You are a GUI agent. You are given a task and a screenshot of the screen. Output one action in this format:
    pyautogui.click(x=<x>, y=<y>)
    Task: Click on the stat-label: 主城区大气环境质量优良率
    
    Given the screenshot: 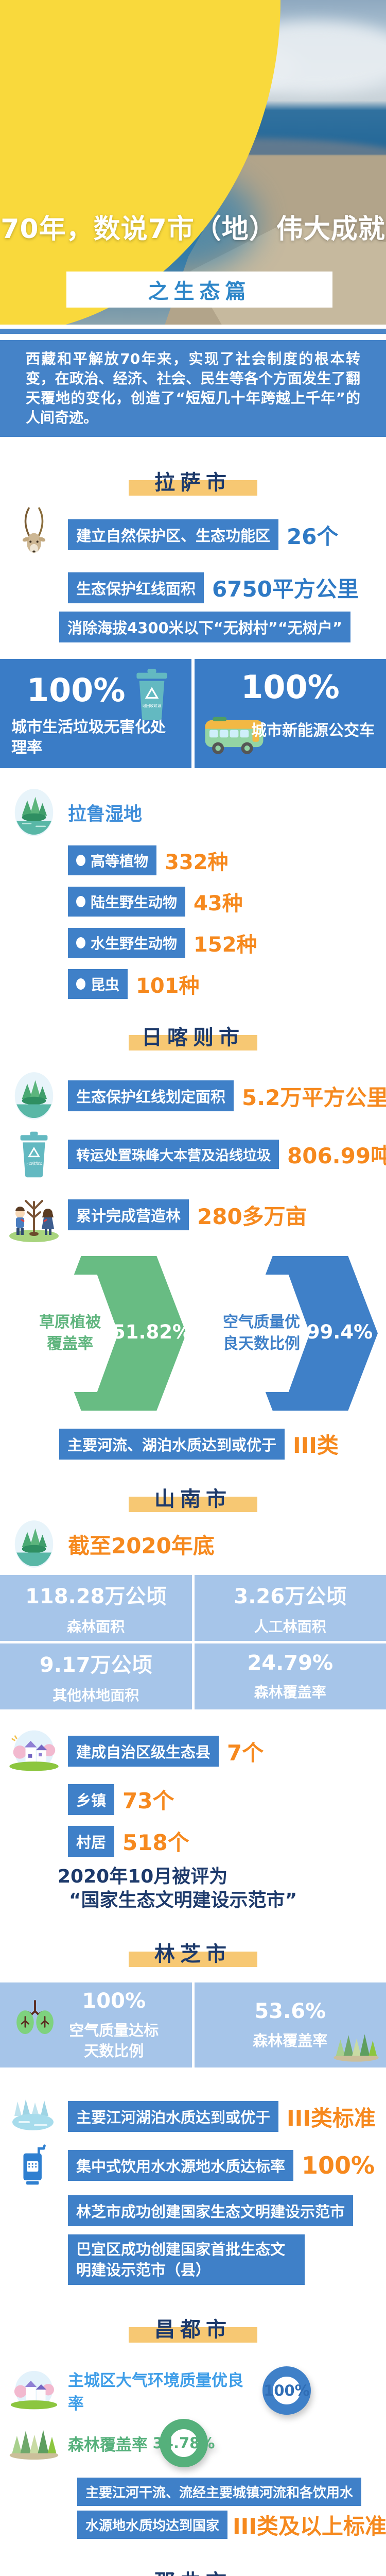 What is the action you would take?
    pyautogui.click(x=156, y=2392)
    